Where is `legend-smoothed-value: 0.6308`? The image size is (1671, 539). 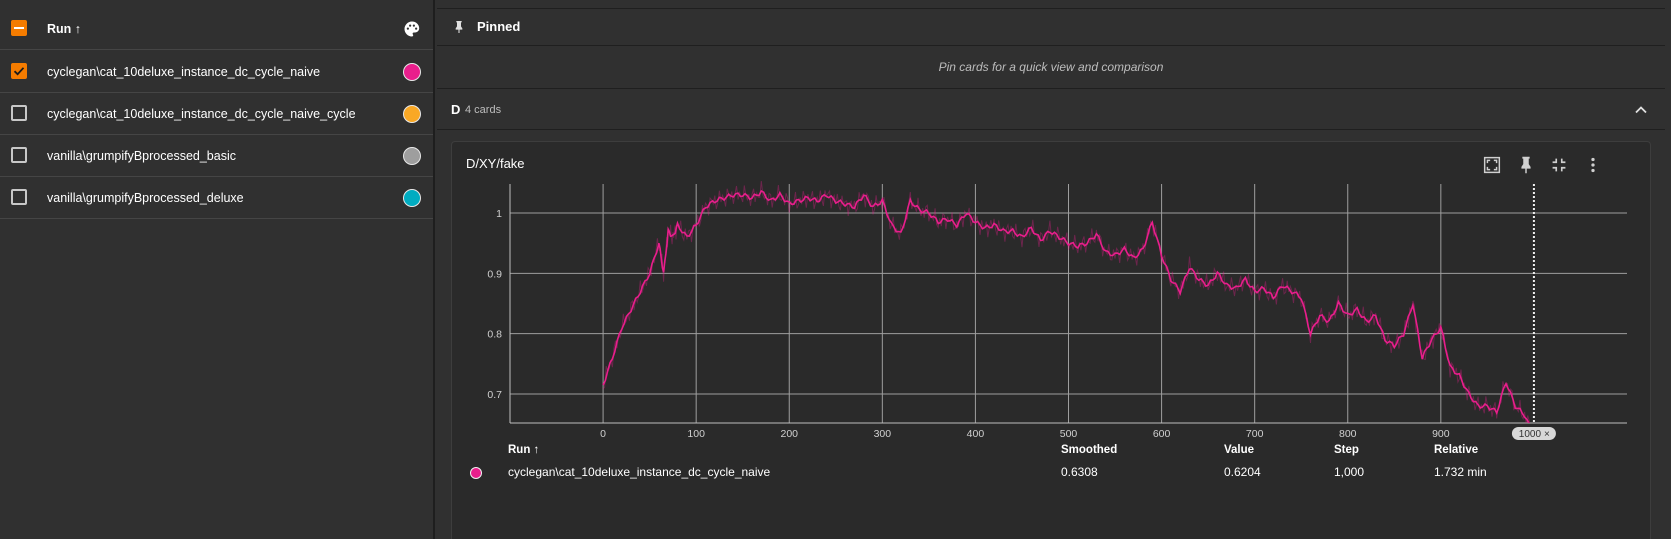
legend-smoothed-value: 0.6308 is located at coordinates (1079, 472).